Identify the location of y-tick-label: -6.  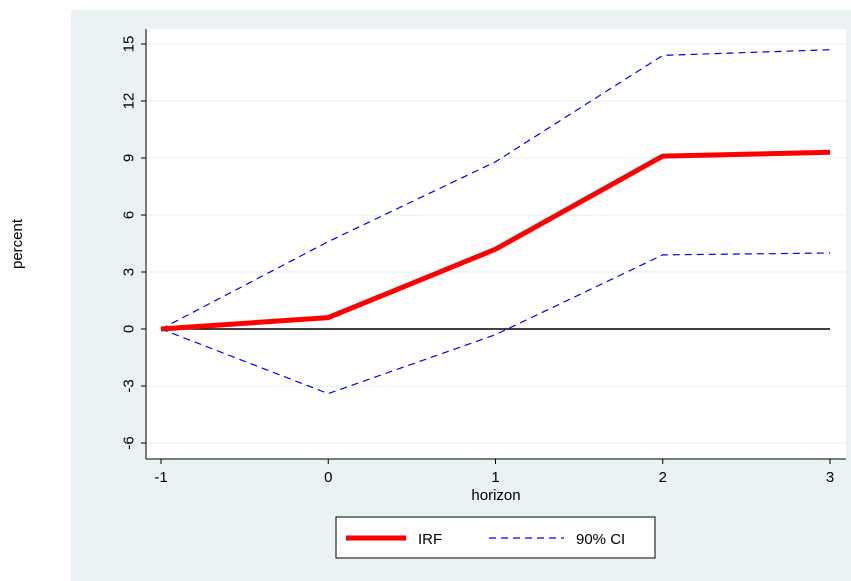
(128, 442).